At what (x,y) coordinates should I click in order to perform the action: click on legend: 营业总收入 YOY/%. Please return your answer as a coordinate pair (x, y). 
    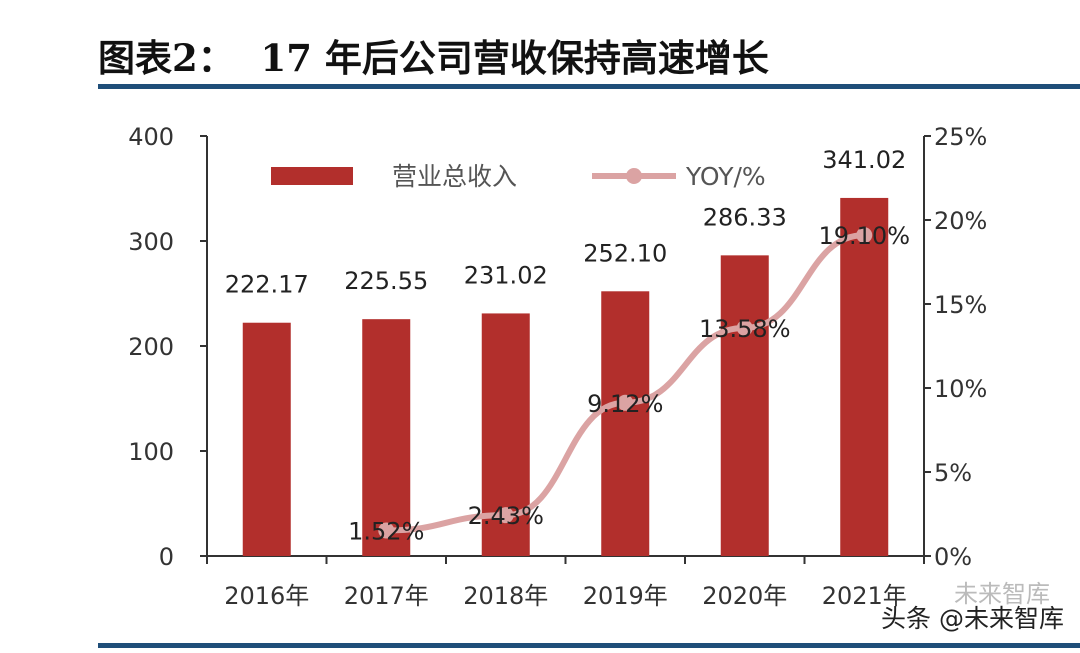
    Looking at the image, I should click on (518, 176).